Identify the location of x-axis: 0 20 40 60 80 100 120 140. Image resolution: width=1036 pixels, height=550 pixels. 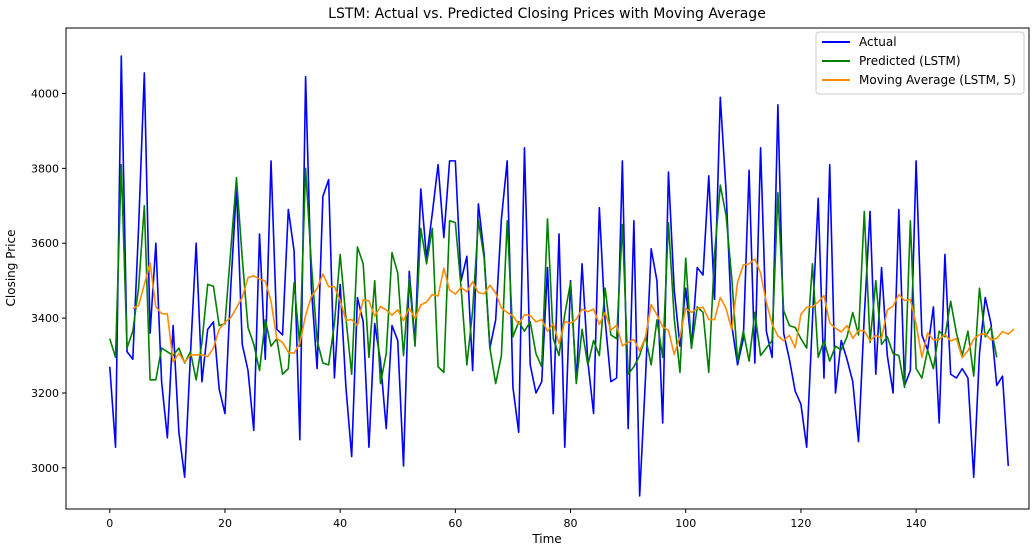
(516, 519).